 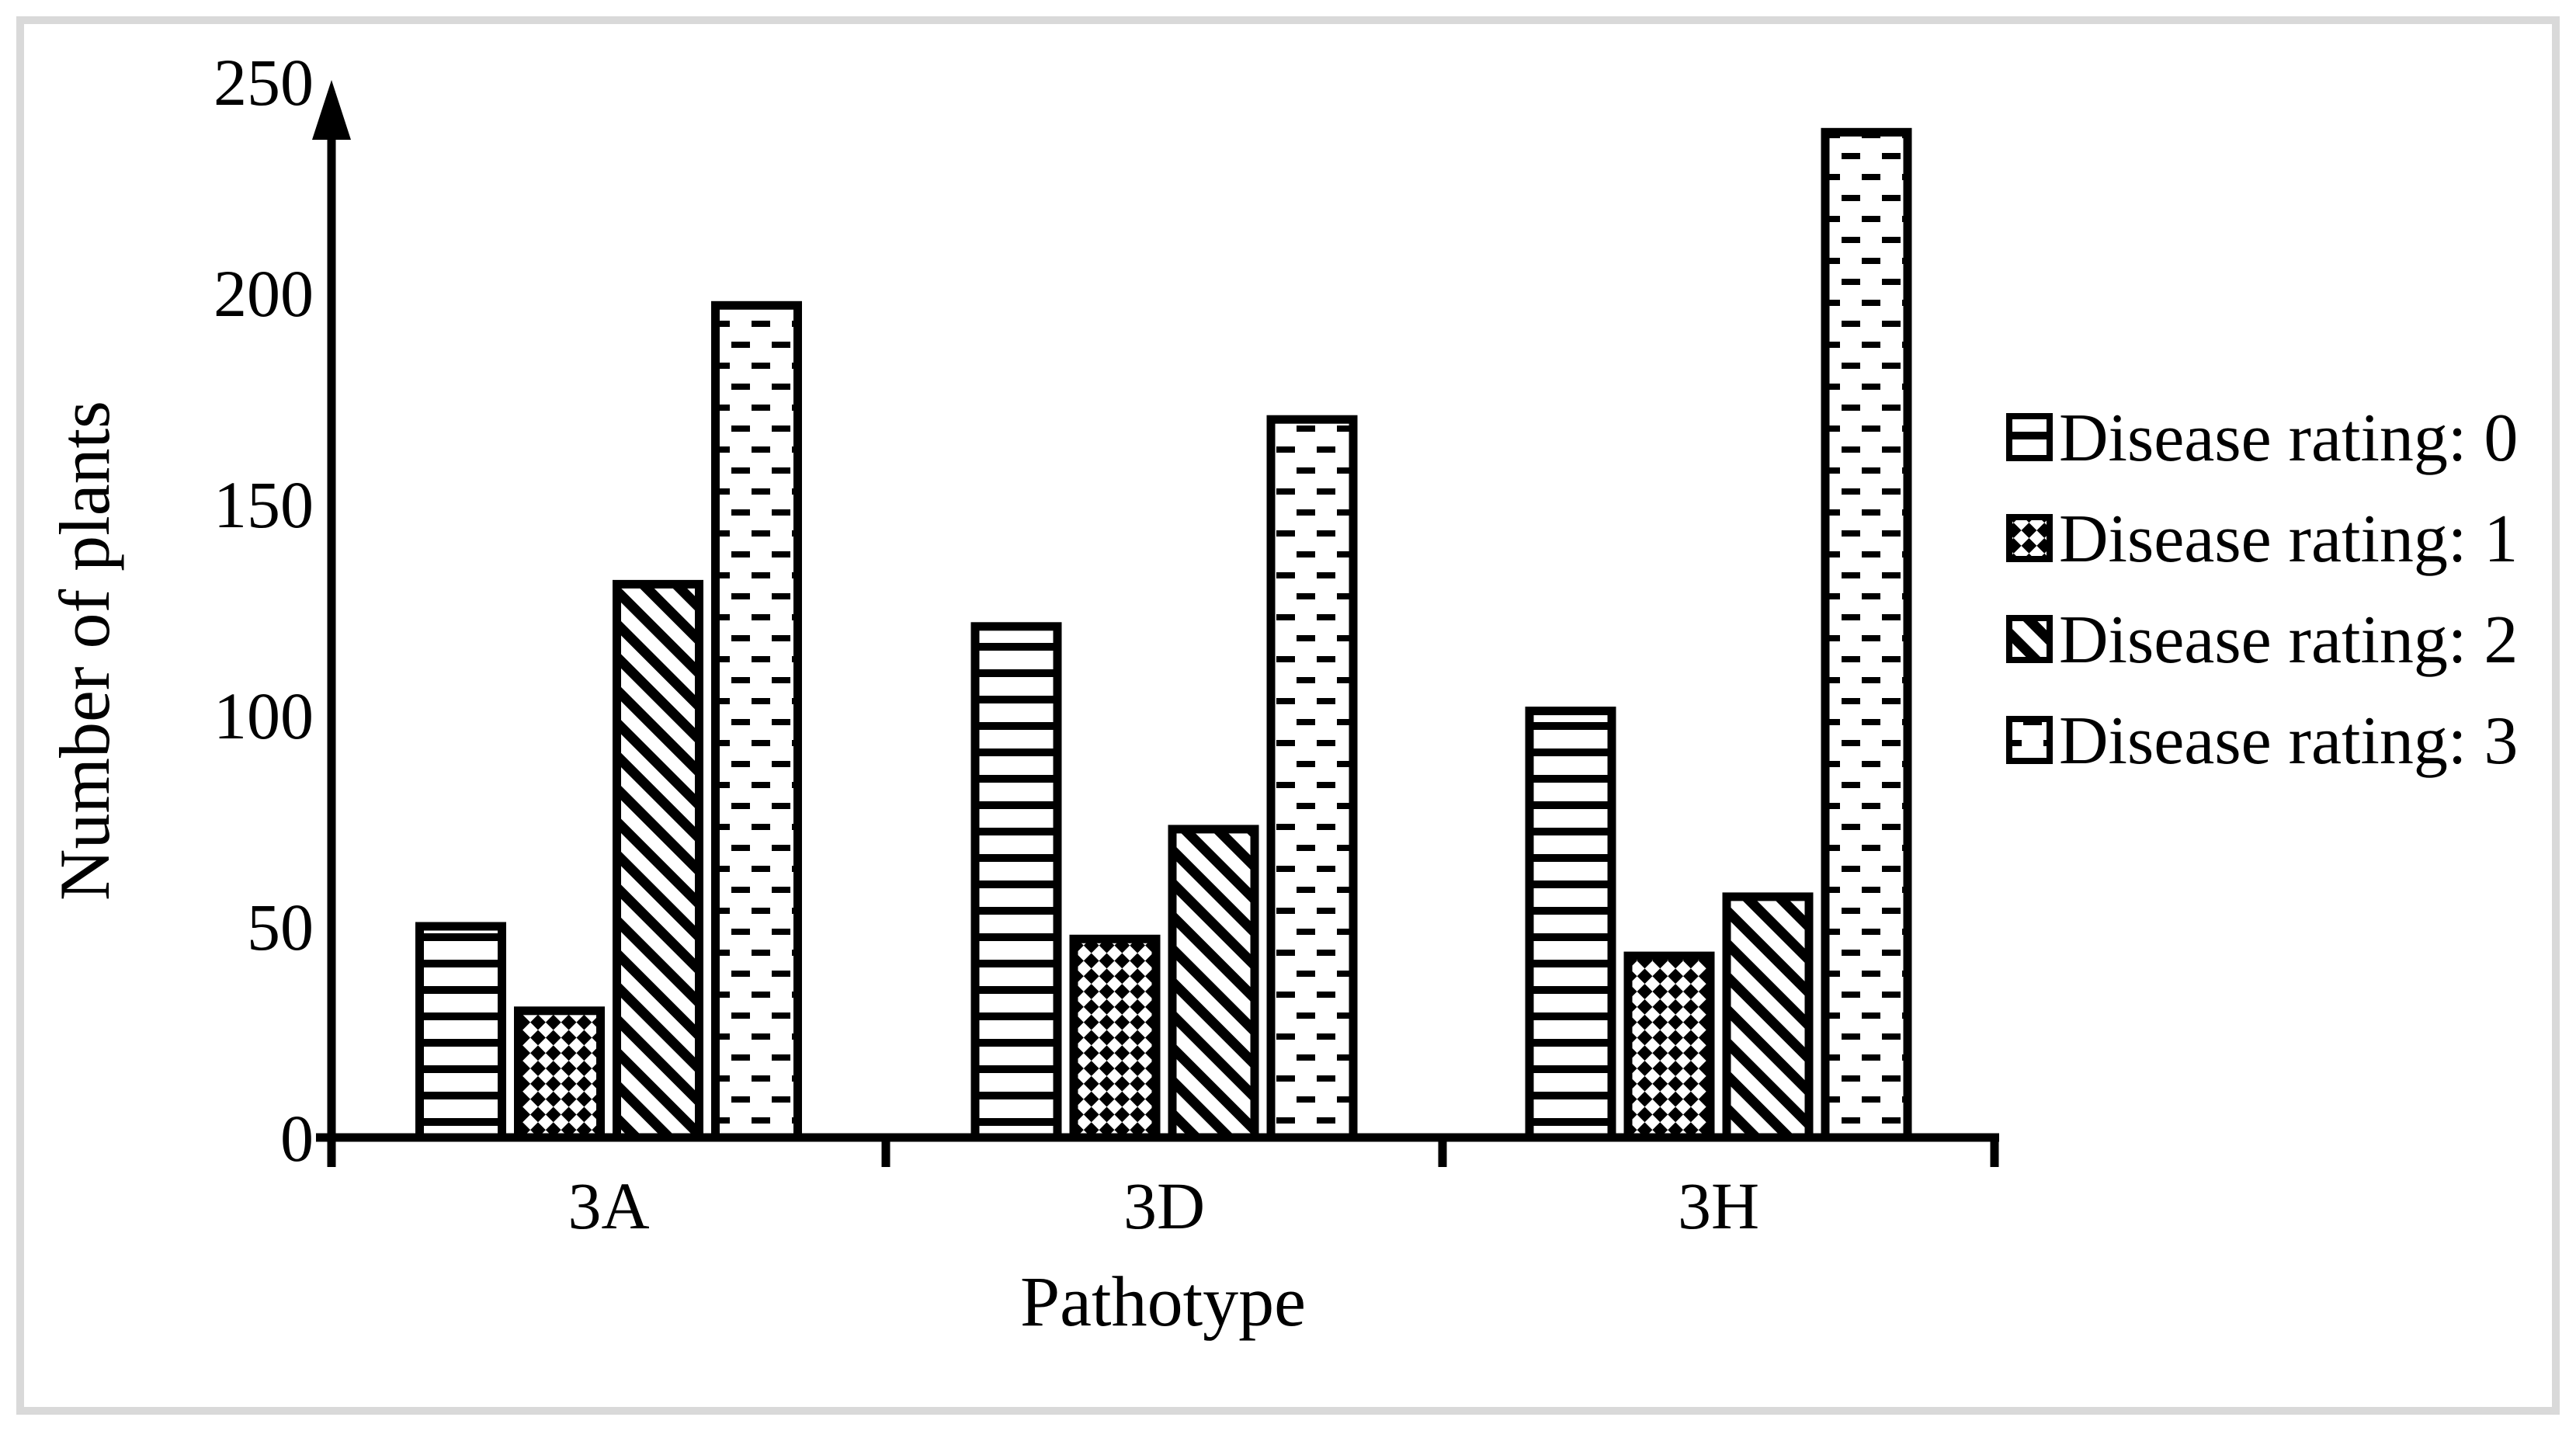 What do you see at coordinates (1669, 1046) in the screenshot?
I see `bar-3H-diamond-checker` at bounding box center [1669, 1046].